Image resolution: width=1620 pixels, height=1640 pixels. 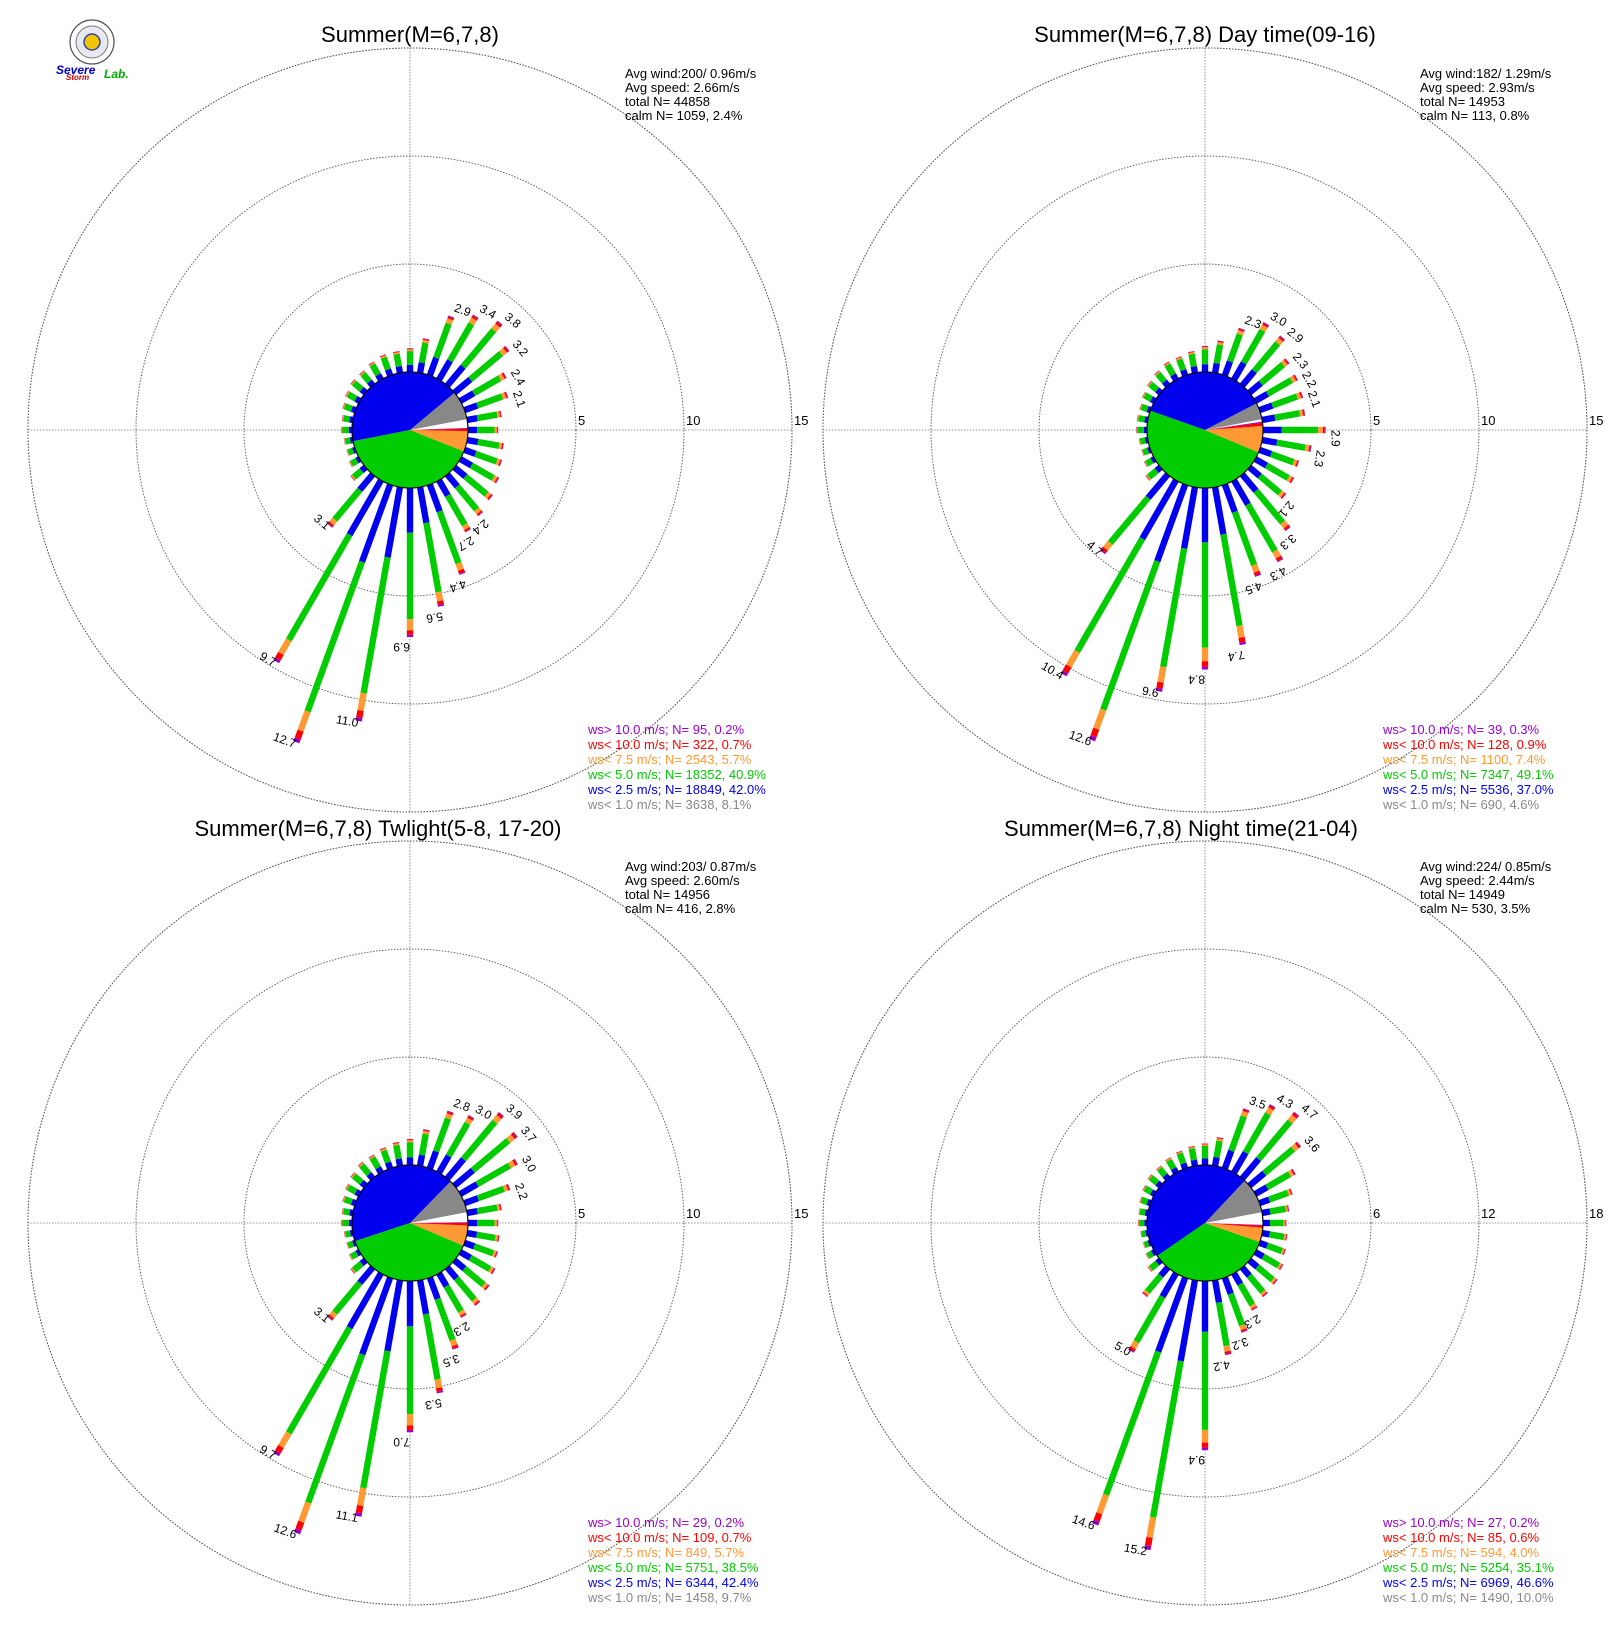 What do you see at coordinates (1312, 1144) in the screenshot?
I see `bar-value-label: 3.6` at bounding box center [1312, 1144].